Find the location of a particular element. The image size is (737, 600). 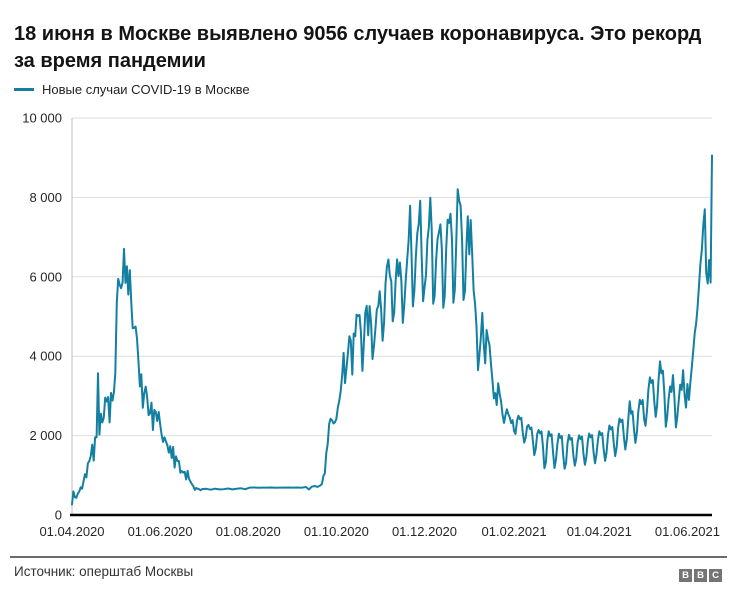

legend: Новые случаи COVID-19 в Москве is located at coordinates (132, 89).